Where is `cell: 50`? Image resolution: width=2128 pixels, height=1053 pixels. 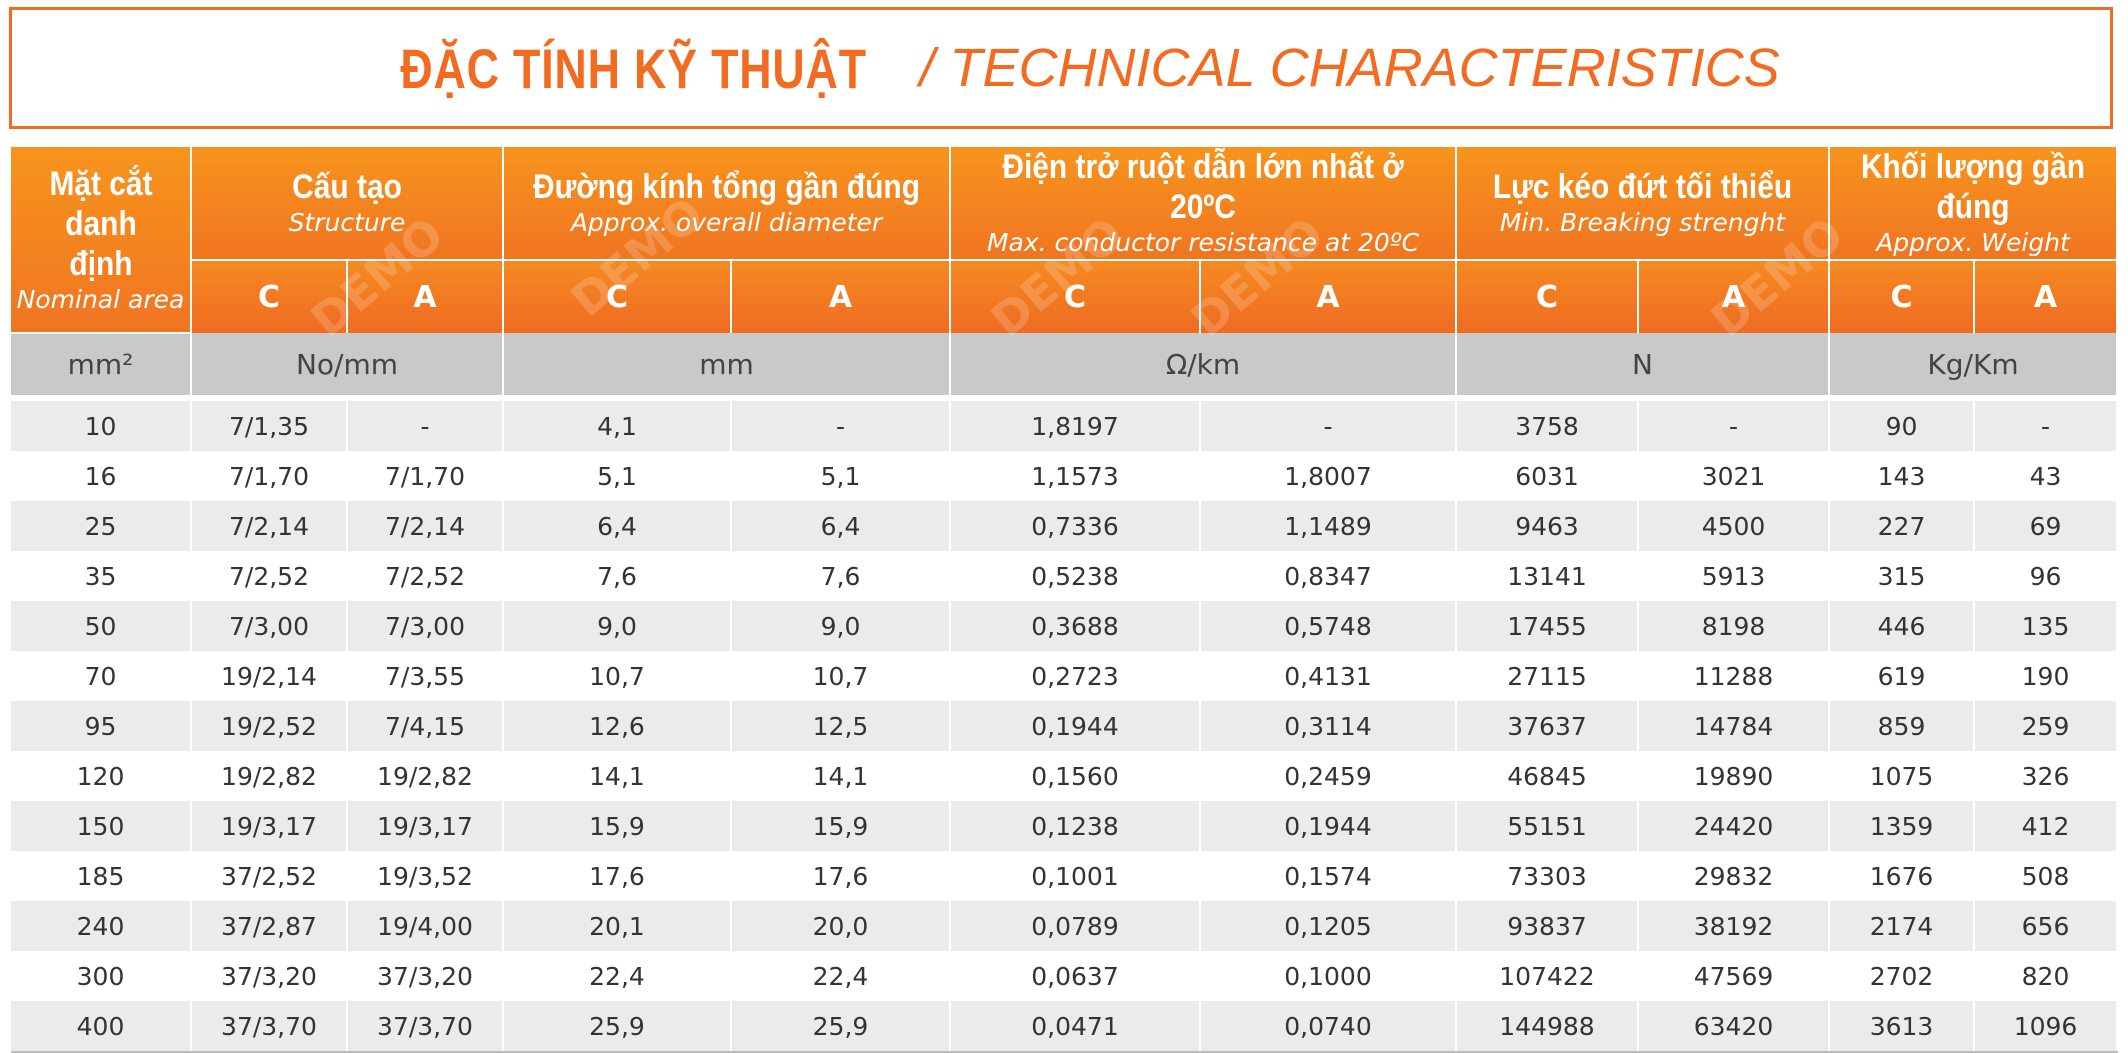 cell: 50 is located at coordinates (101, 626).